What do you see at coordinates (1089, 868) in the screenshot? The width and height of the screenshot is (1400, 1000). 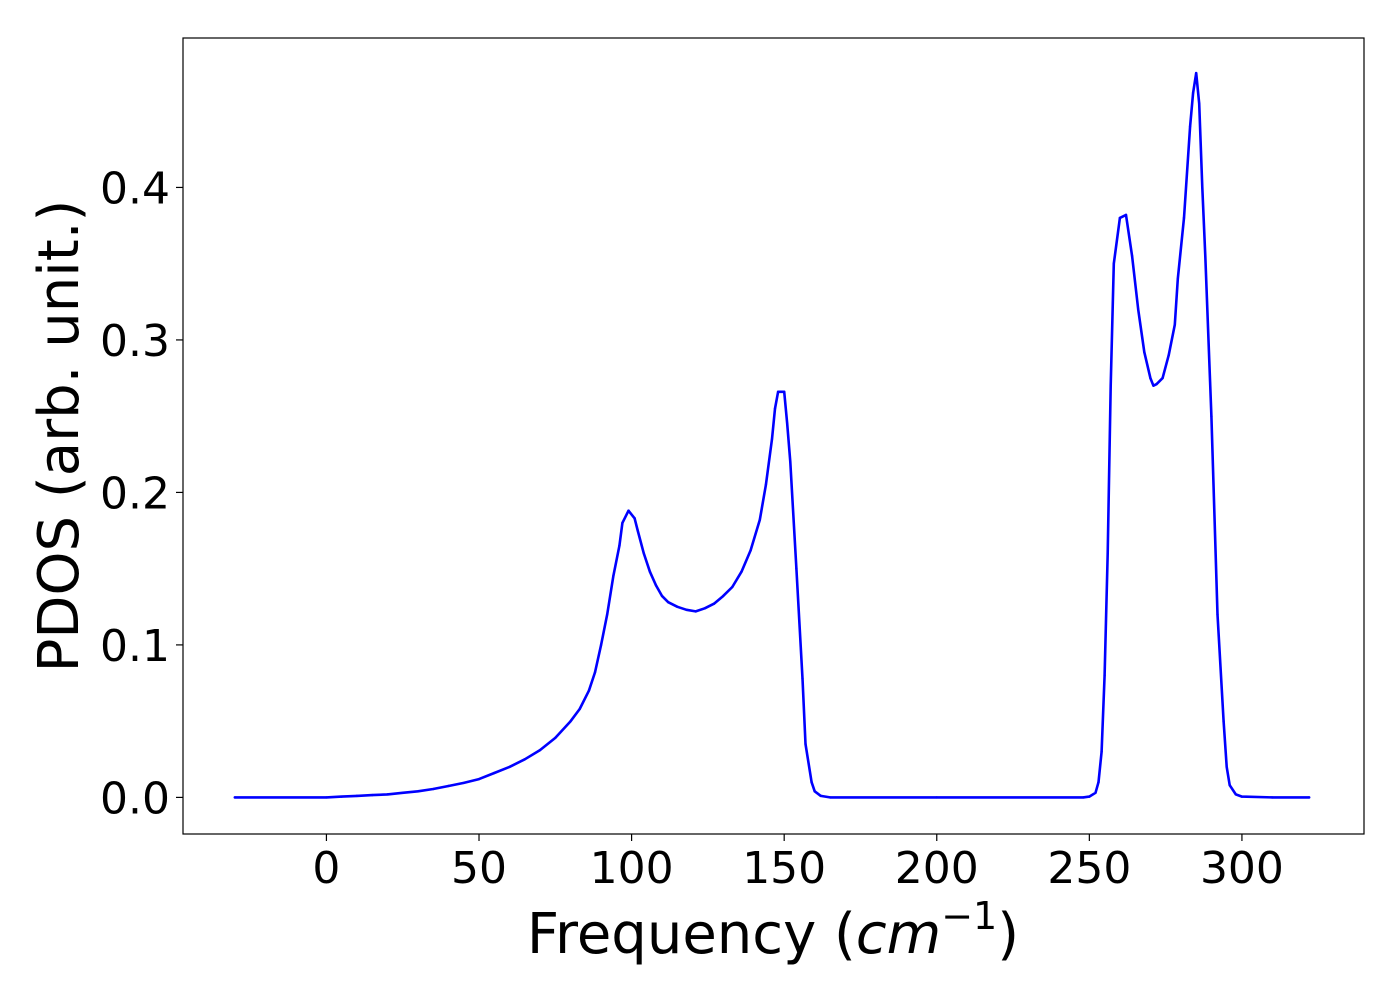 I see `x-tick-label: 250` at bounding box center [1089, 868].